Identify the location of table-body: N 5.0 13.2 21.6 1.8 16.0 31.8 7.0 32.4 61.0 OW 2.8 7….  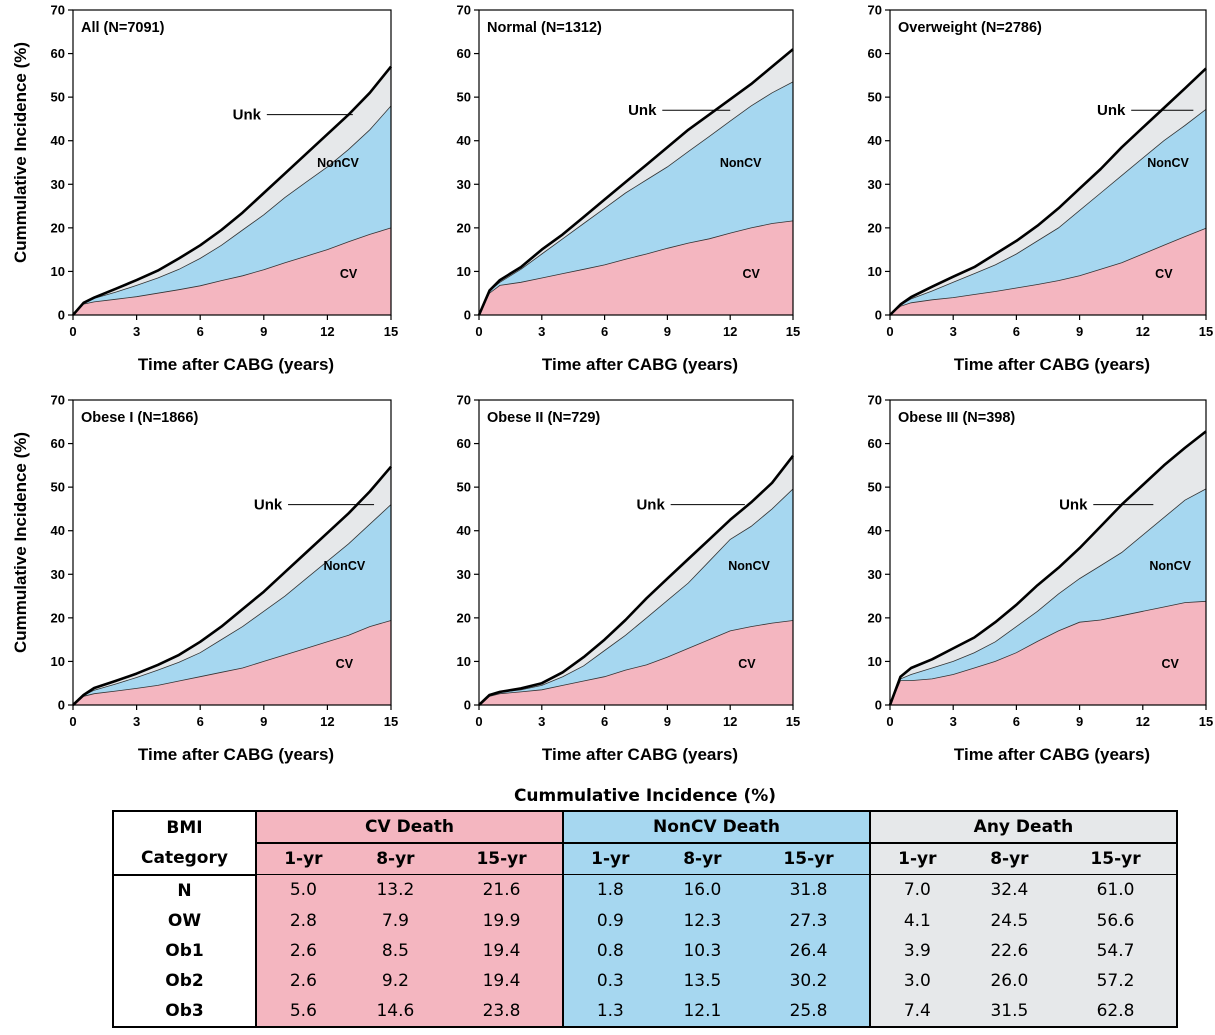
(645, 951).